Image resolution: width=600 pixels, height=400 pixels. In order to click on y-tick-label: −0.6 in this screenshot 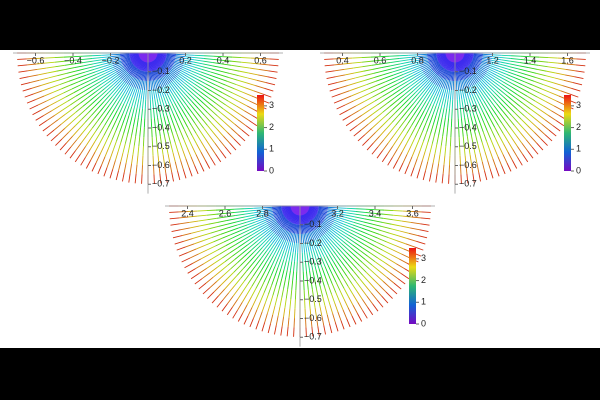, I will do `click(313, 318)`.